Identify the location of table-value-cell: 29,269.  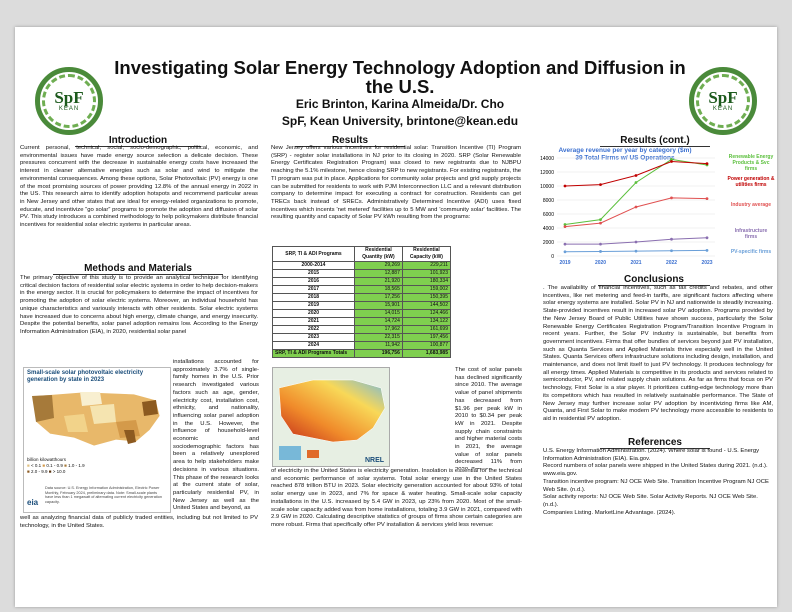
(378, 265).